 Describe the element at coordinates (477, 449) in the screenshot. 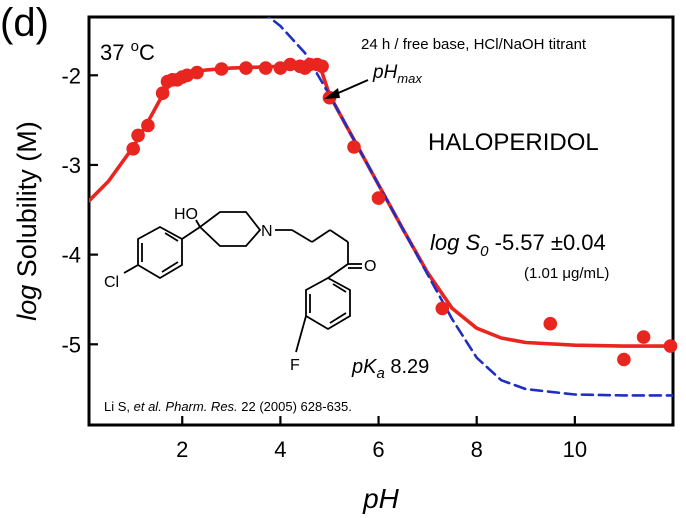

I see `x-tick-label: 8` at that location.